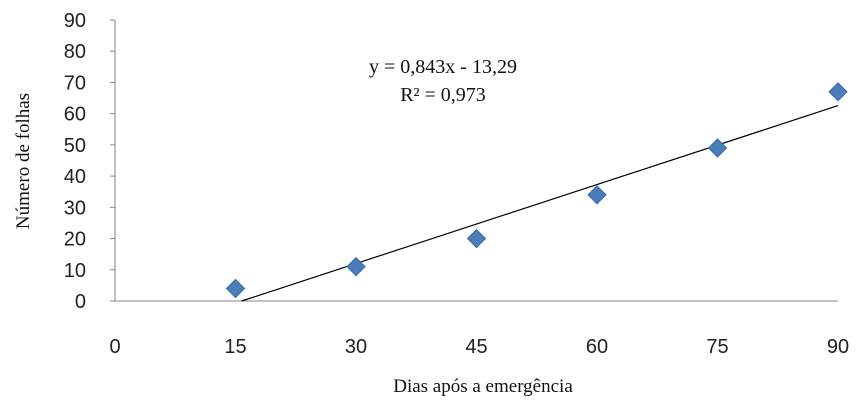 This screenshot has width=856, height=410. I want to click on y-tick-label: 40, so click(75, 177).